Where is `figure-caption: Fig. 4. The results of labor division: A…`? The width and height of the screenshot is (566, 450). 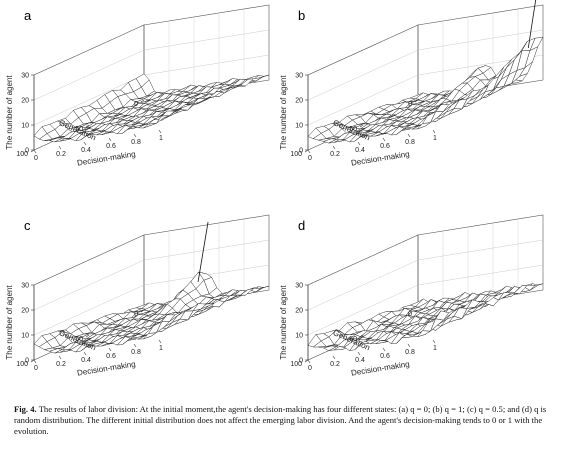 figure-caption: Fig. 4. The results of labor division: A… is located at coordinates (287, 421).